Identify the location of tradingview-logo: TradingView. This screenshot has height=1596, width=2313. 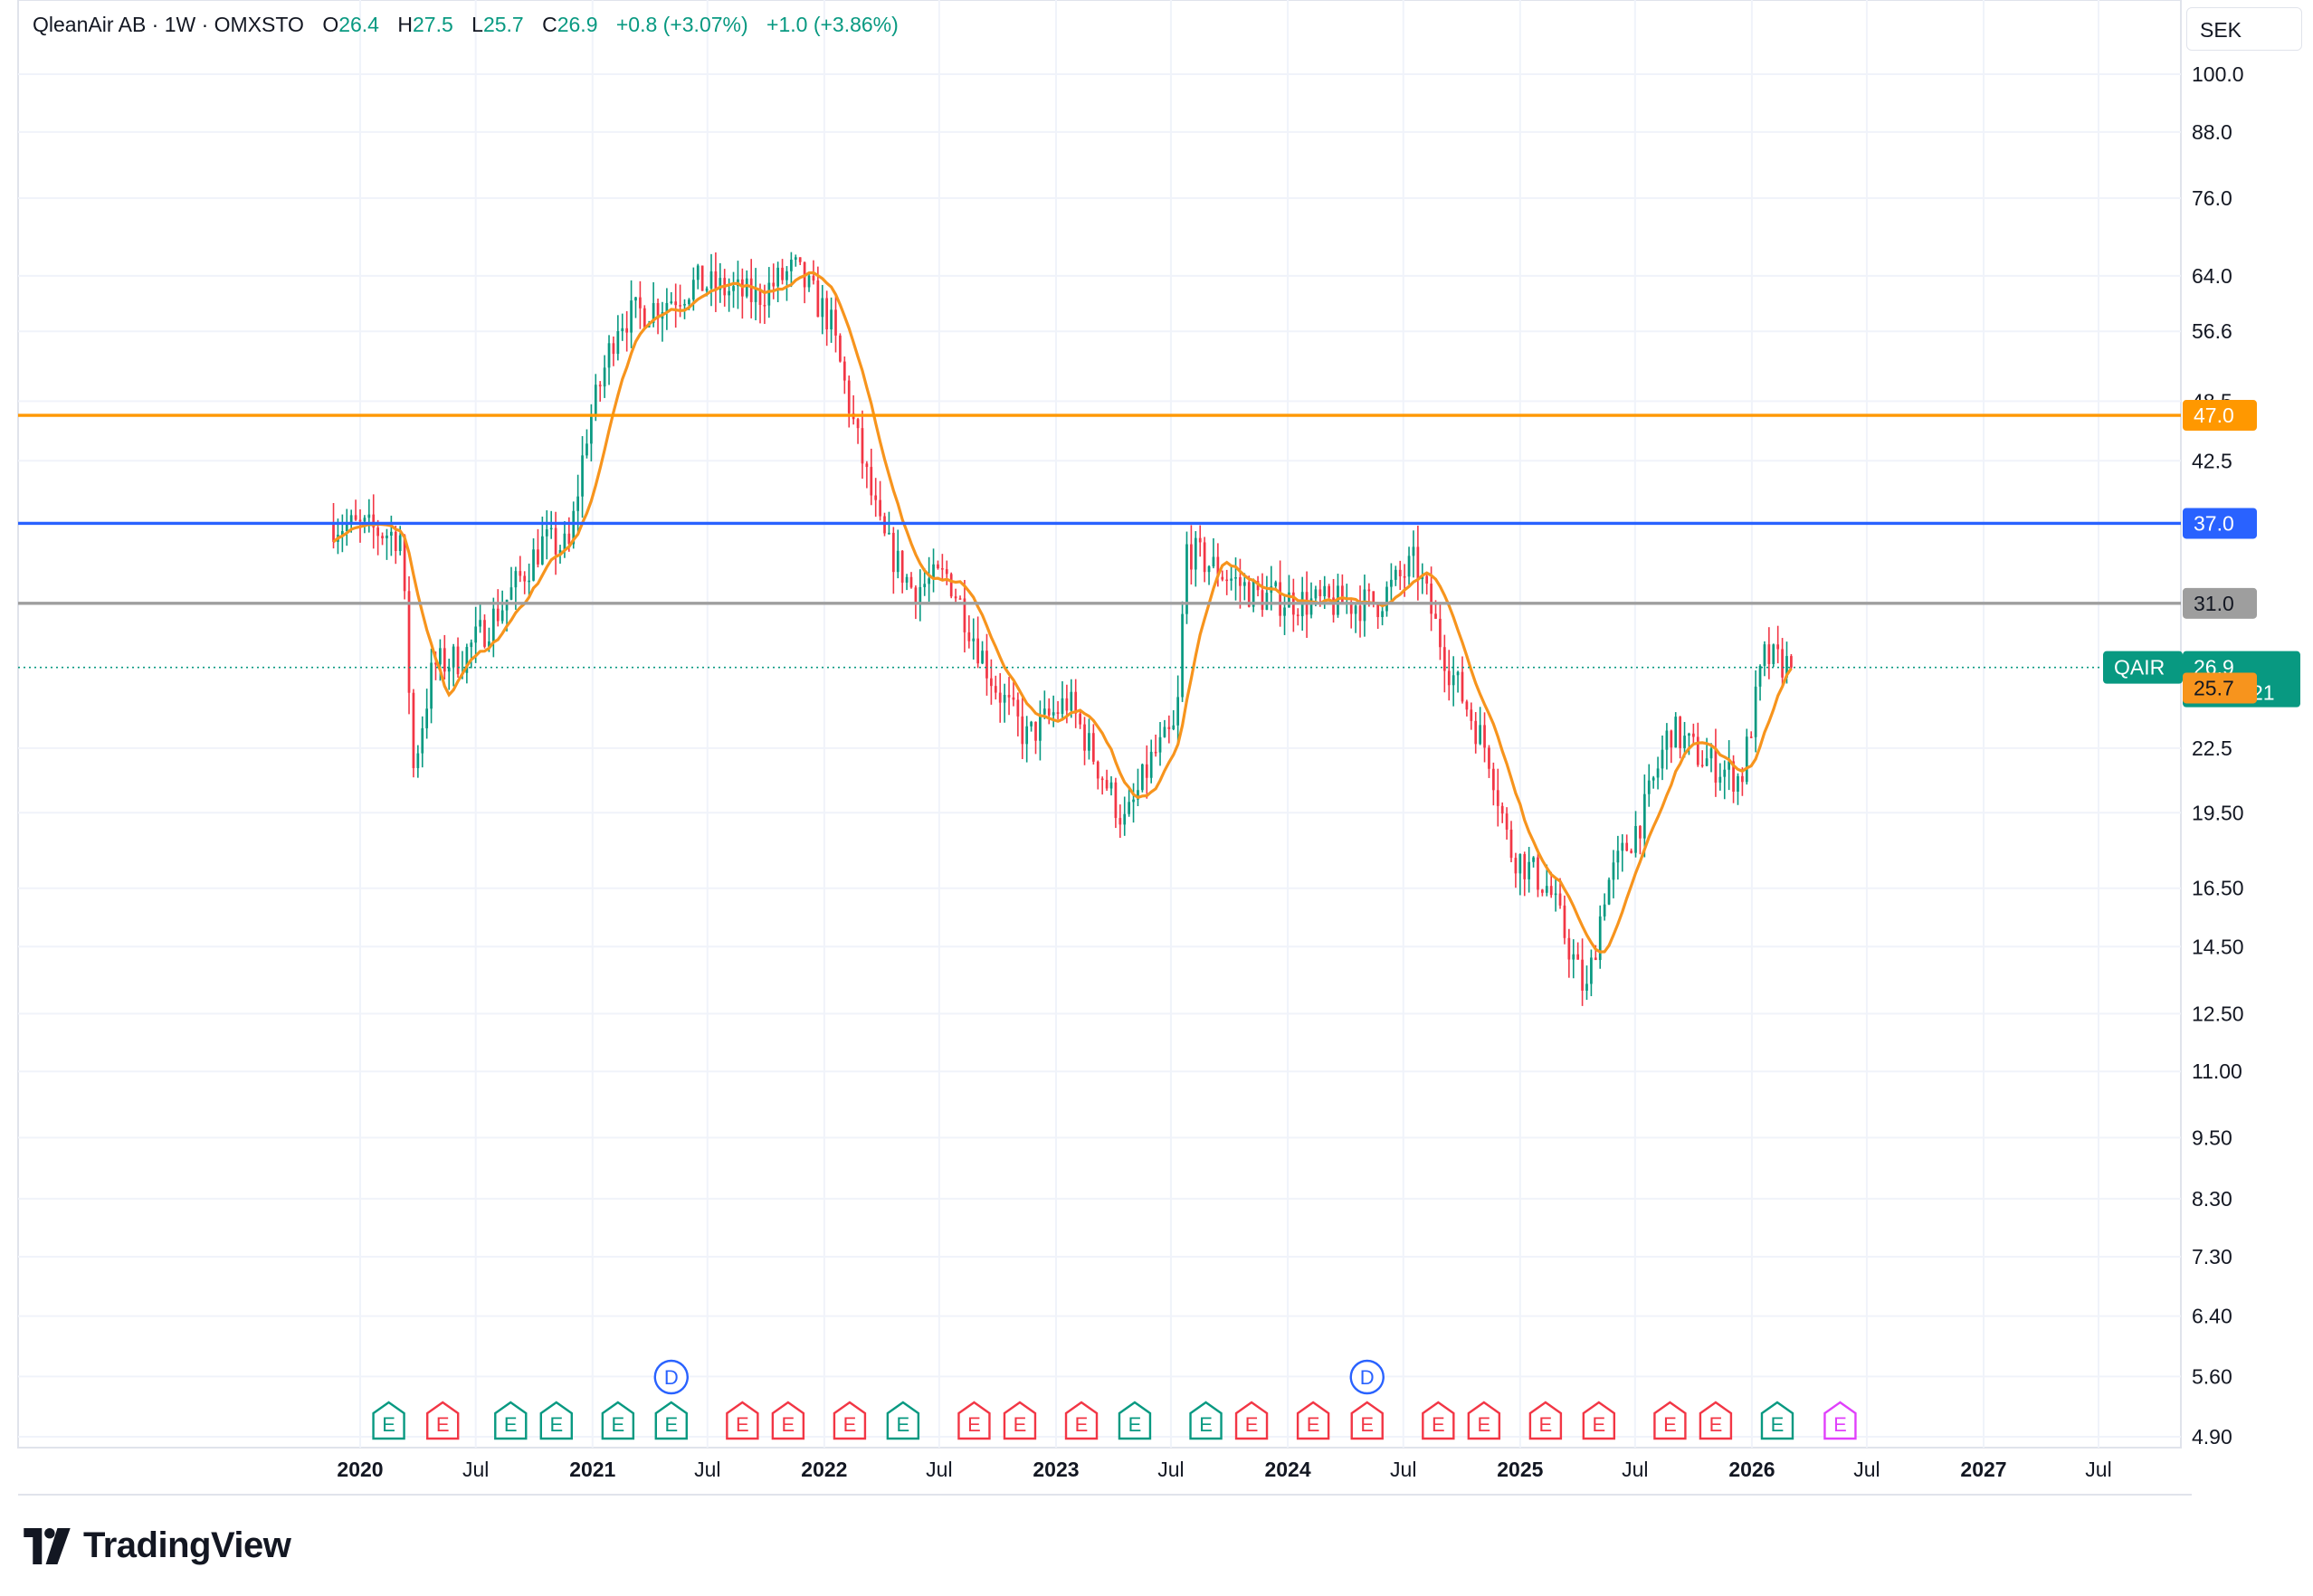
(156, 1546).